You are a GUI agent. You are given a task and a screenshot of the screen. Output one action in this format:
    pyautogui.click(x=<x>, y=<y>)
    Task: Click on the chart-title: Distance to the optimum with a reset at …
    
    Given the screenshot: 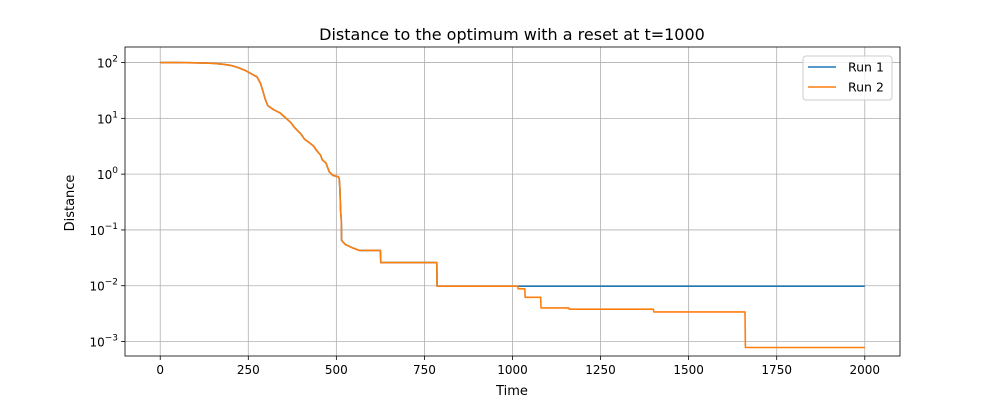 What is the action you would take?
    pyautogui.click(x=512, y=34)
    